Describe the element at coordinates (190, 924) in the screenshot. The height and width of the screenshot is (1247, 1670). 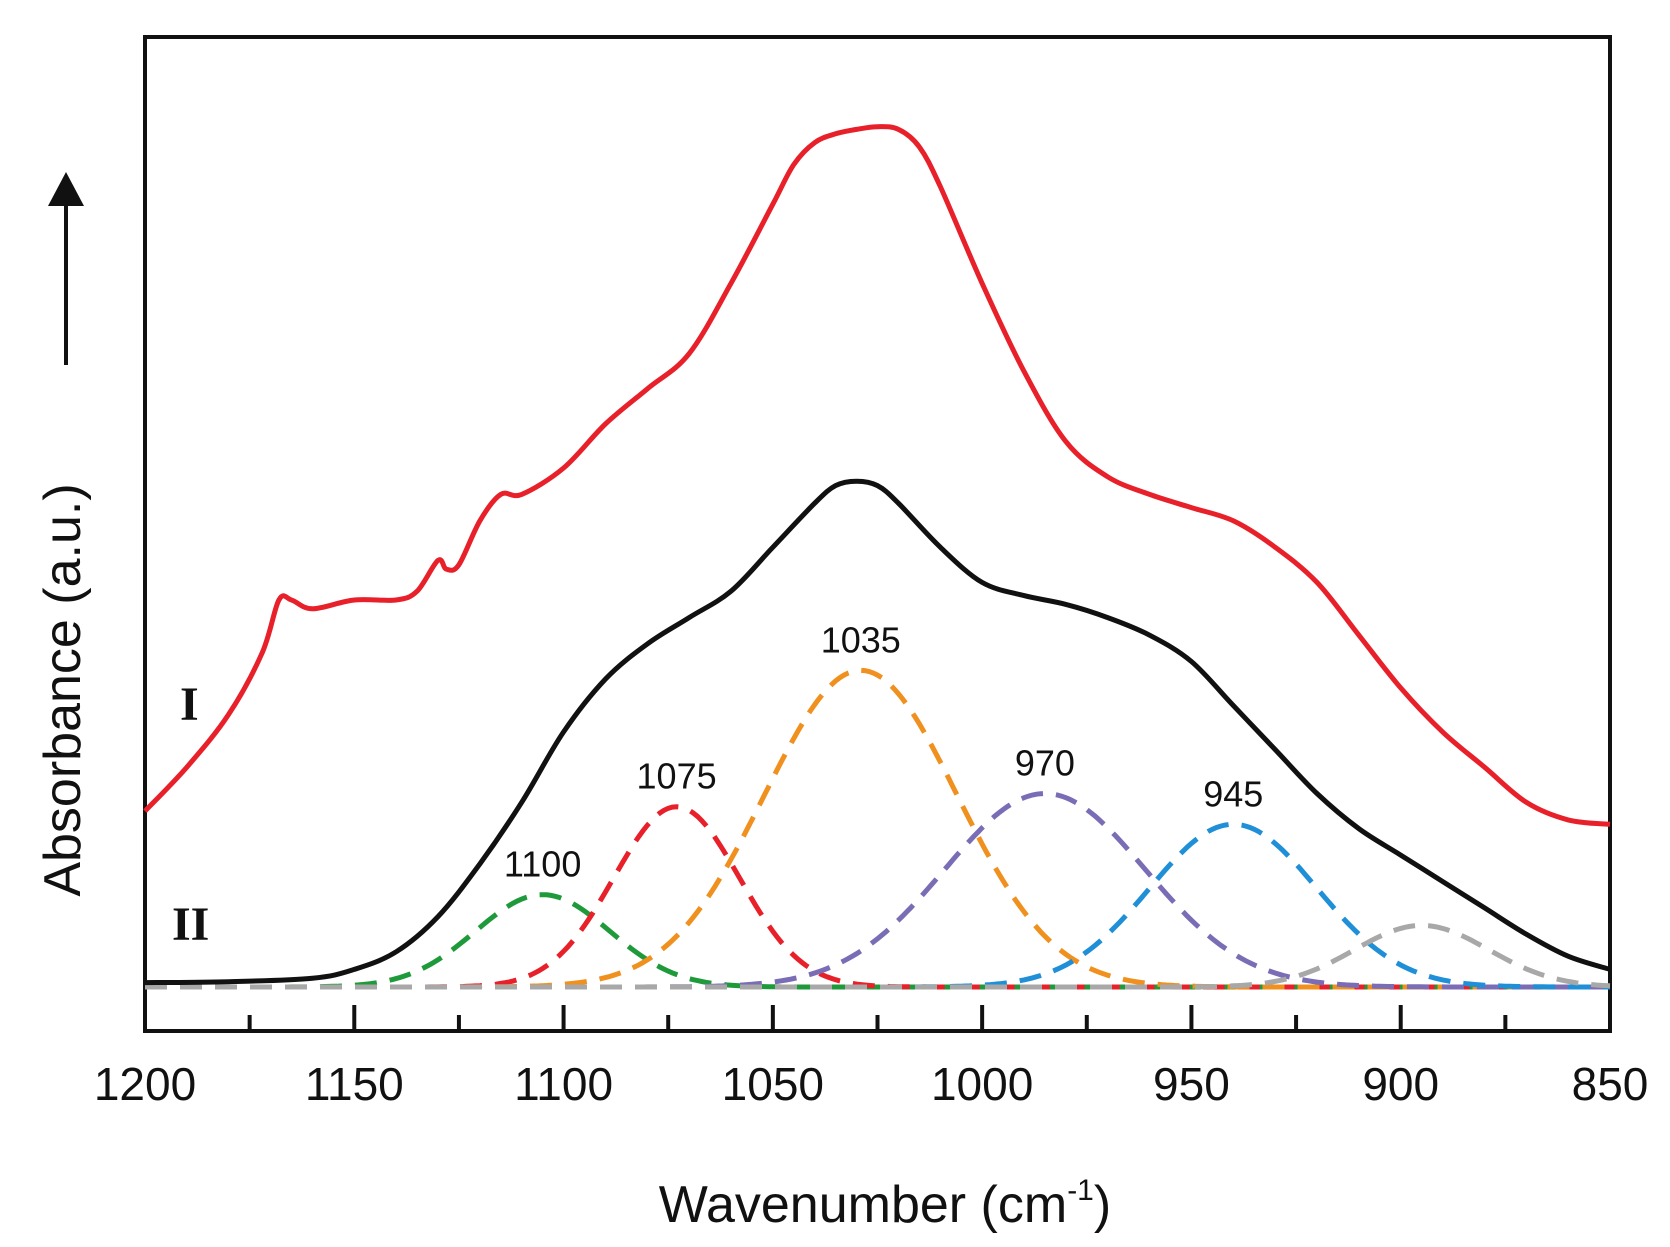
I see `trace-label-II: II` at that location.